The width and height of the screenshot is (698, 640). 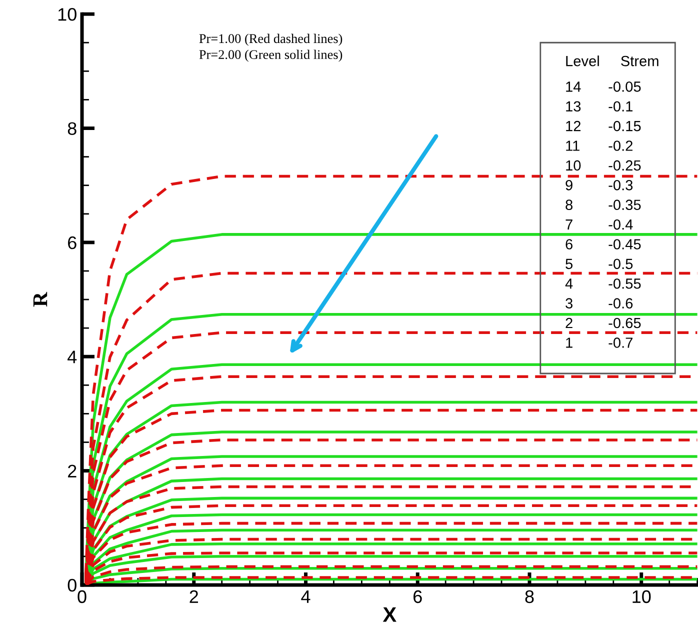 What do you see at coordinates (72, 357) in the screenshot?
I see `y-tick-label: 4` at bounding box center [72, 357].